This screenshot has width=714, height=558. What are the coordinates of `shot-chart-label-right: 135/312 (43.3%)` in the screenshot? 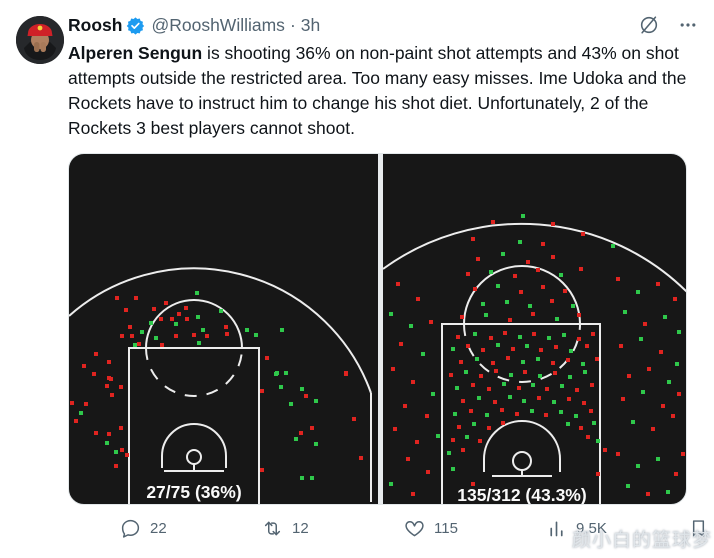 It's located at (521, 495).